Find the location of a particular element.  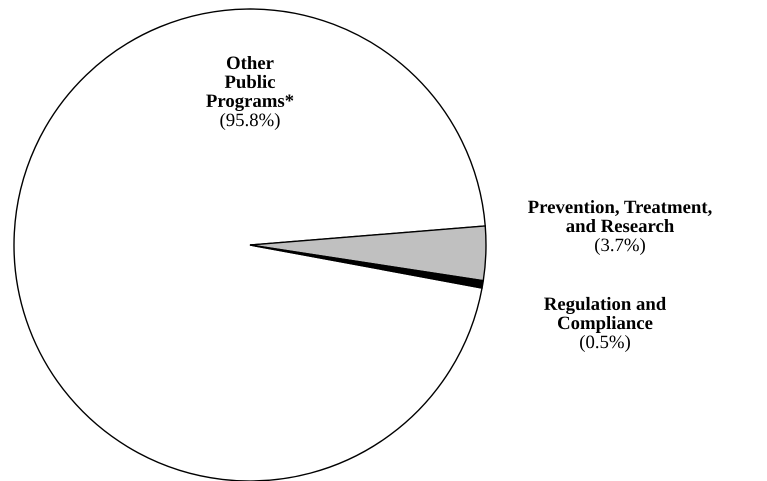

data-label: (3.7%) is located at coordinates (620, 247).